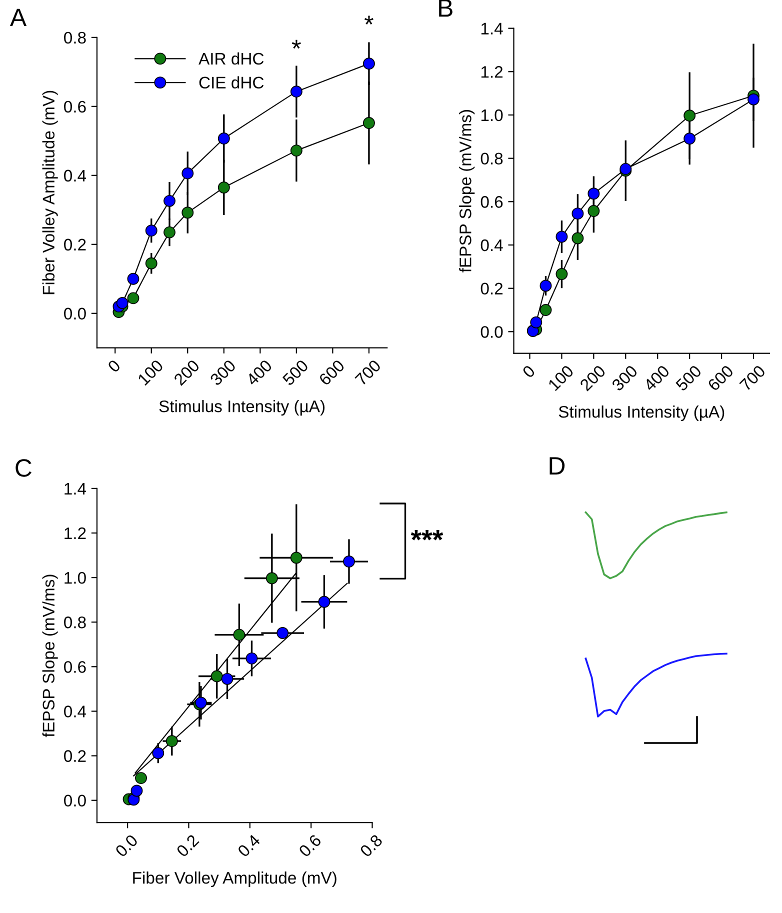  I want to click on chart-title: A, so click(18, 17).